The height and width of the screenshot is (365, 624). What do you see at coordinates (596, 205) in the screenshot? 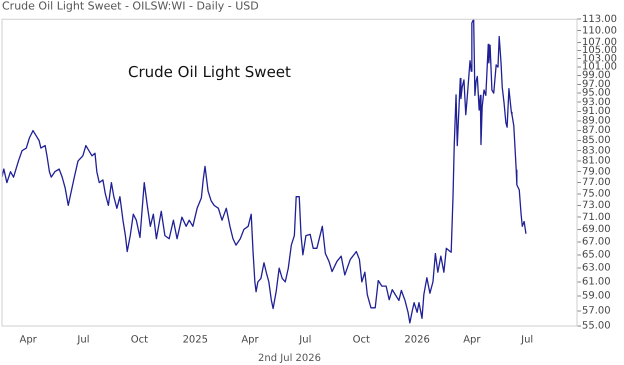
I see `y-tick-label: 73.00` at bounding box center [596, 205].